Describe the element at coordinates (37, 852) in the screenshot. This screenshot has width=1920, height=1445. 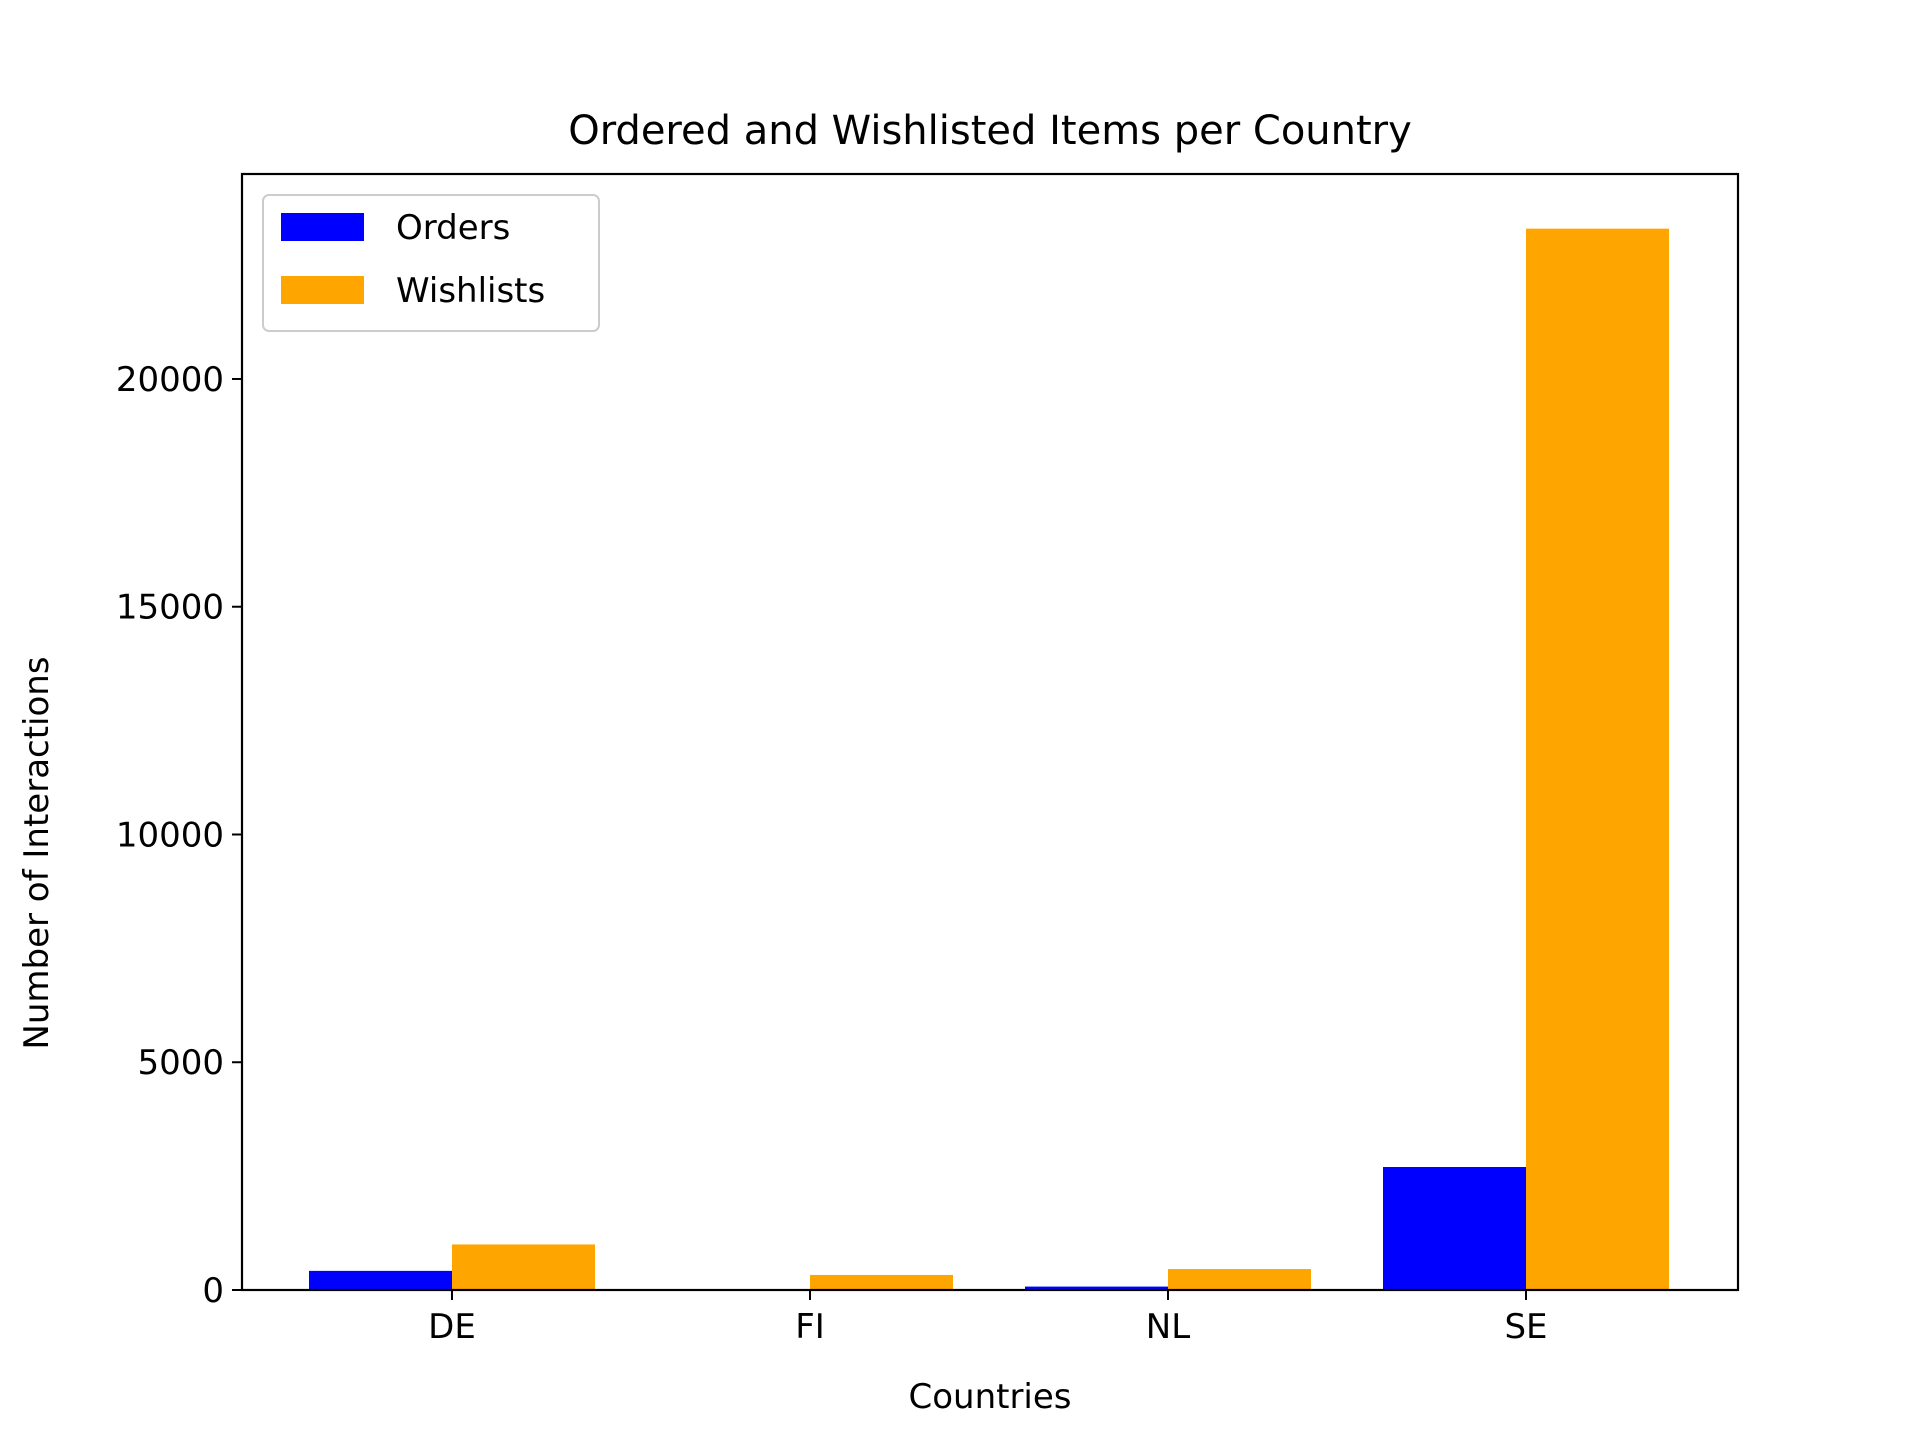
I see `y-axis-label: Number of Interactions` at that location.